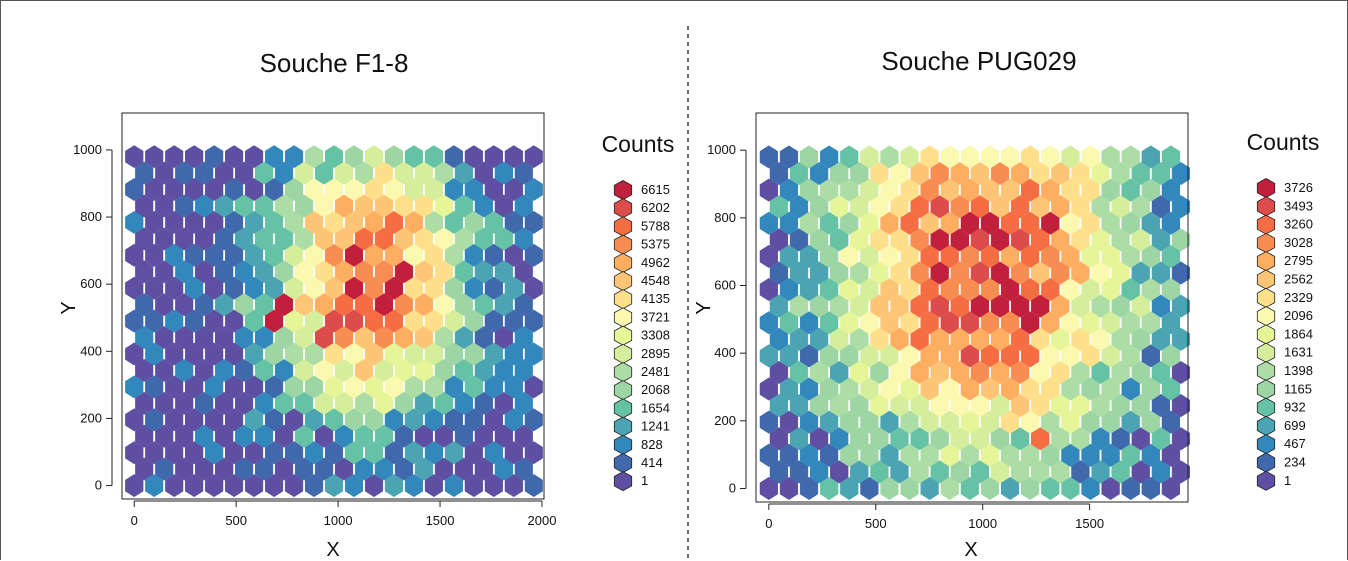 This screenshot has height=561, width=1348. Describe the element at coordinates (1298, 352) in the screenshot. I see `legend-label: 1631` at that location.